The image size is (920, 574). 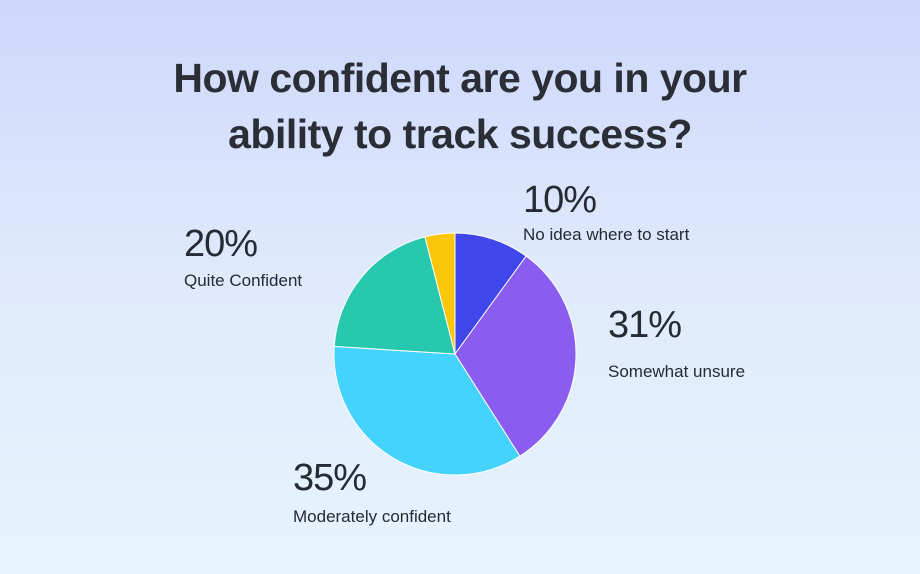 I want to click on slice-value-no-idea: 10%, so click(x=560, y=200).